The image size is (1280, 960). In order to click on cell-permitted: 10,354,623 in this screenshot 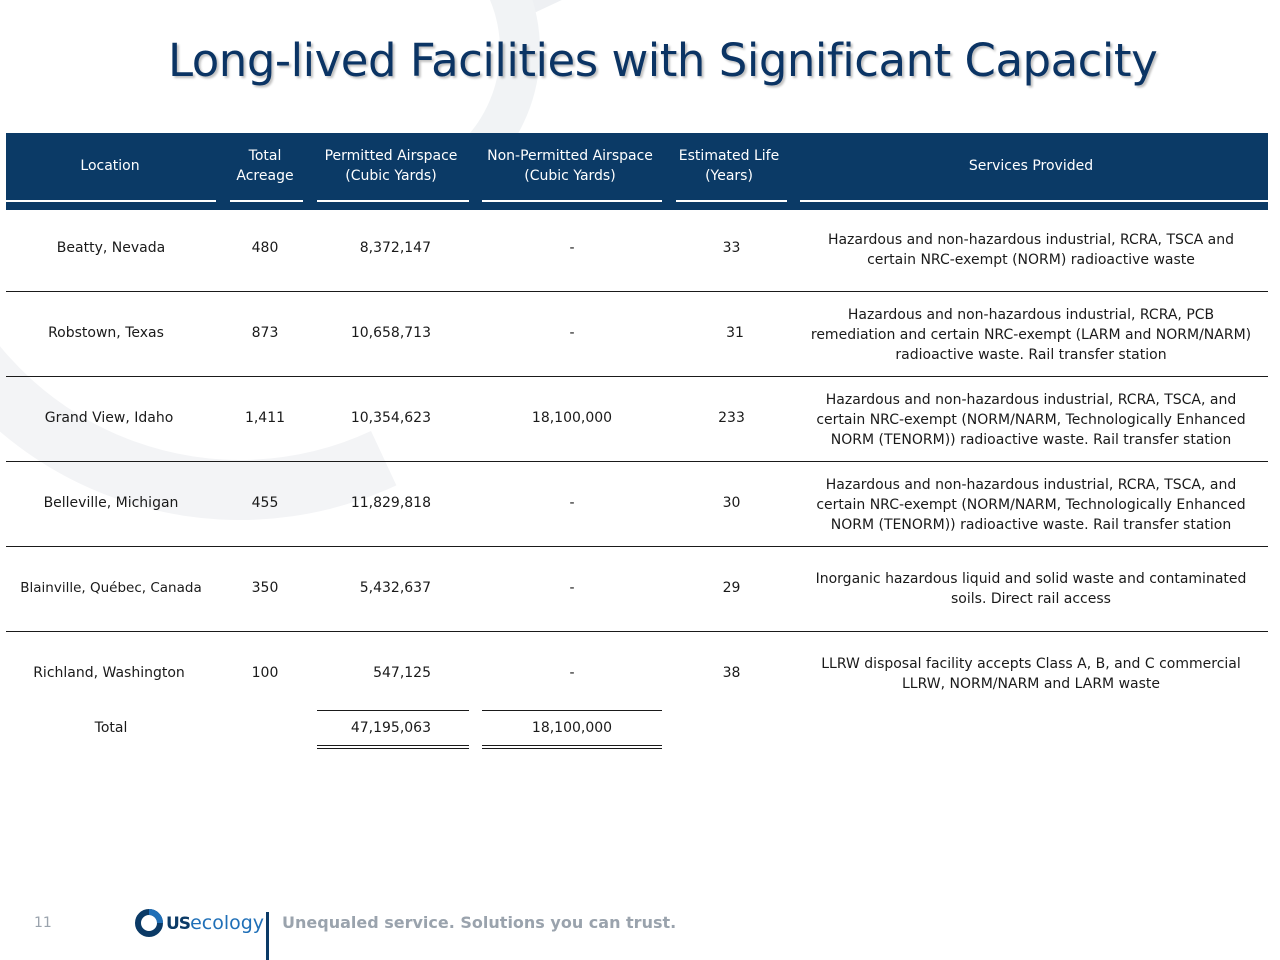, I will do `click(390, 418)`.